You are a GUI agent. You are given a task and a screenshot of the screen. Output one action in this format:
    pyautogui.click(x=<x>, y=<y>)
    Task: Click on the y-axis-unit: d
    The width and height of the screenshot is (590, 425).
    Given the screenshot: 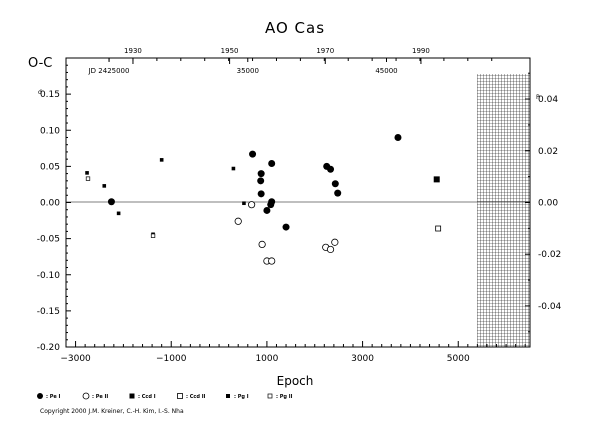 What is the action you would take?
    pyautogui.click(x=40, y=92)
    